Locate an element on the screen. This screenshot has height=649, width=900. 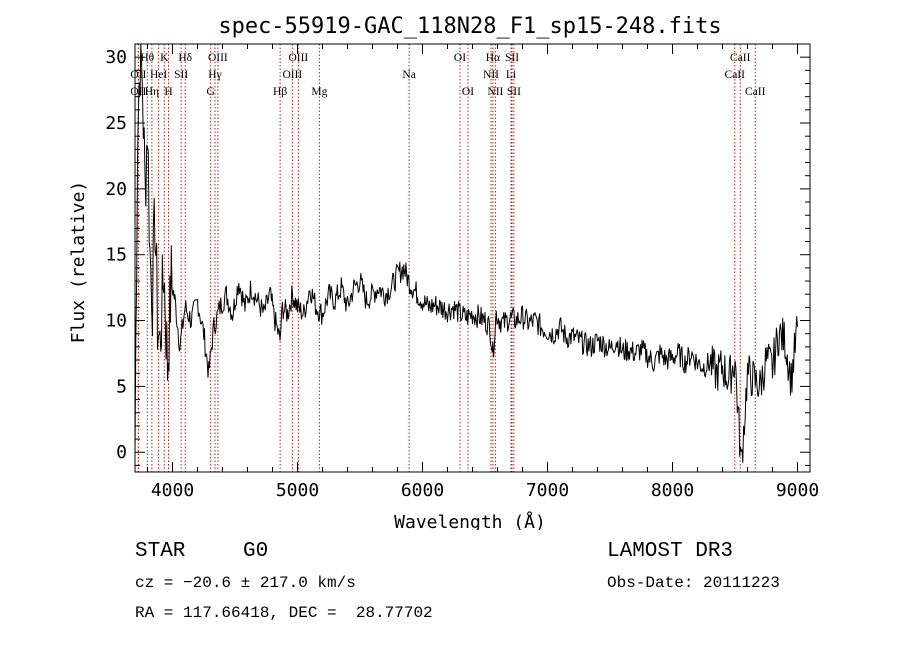
marker-label-11: G is located at coordinates (210, 92).